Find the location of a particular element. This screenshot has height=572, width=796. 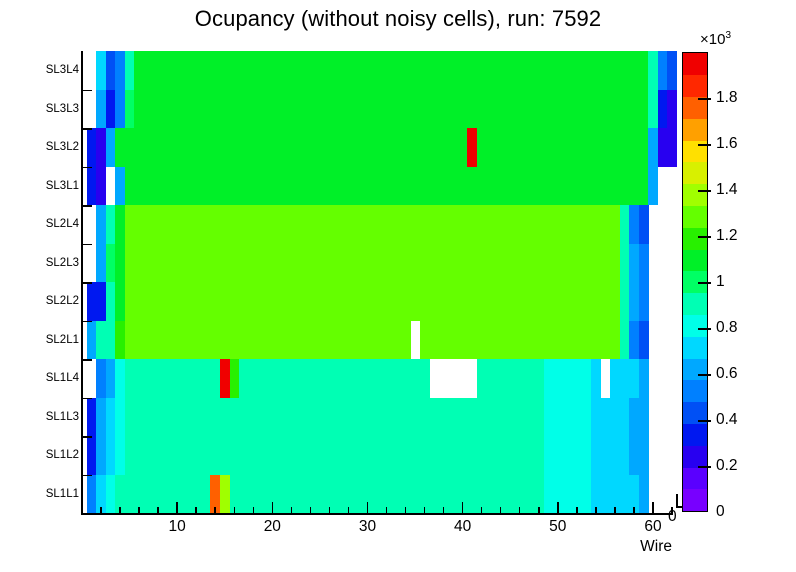

color-scale-tick-label: 1.2 is located at coordinates (727, 235).